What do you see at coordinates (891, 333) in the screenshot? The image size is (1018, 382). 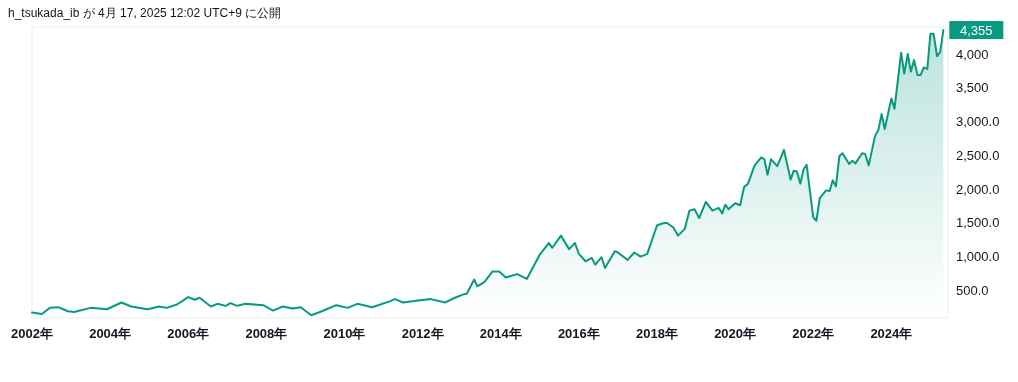 I see `x-tick-label: 2024年` at bounding box center [891, 333].